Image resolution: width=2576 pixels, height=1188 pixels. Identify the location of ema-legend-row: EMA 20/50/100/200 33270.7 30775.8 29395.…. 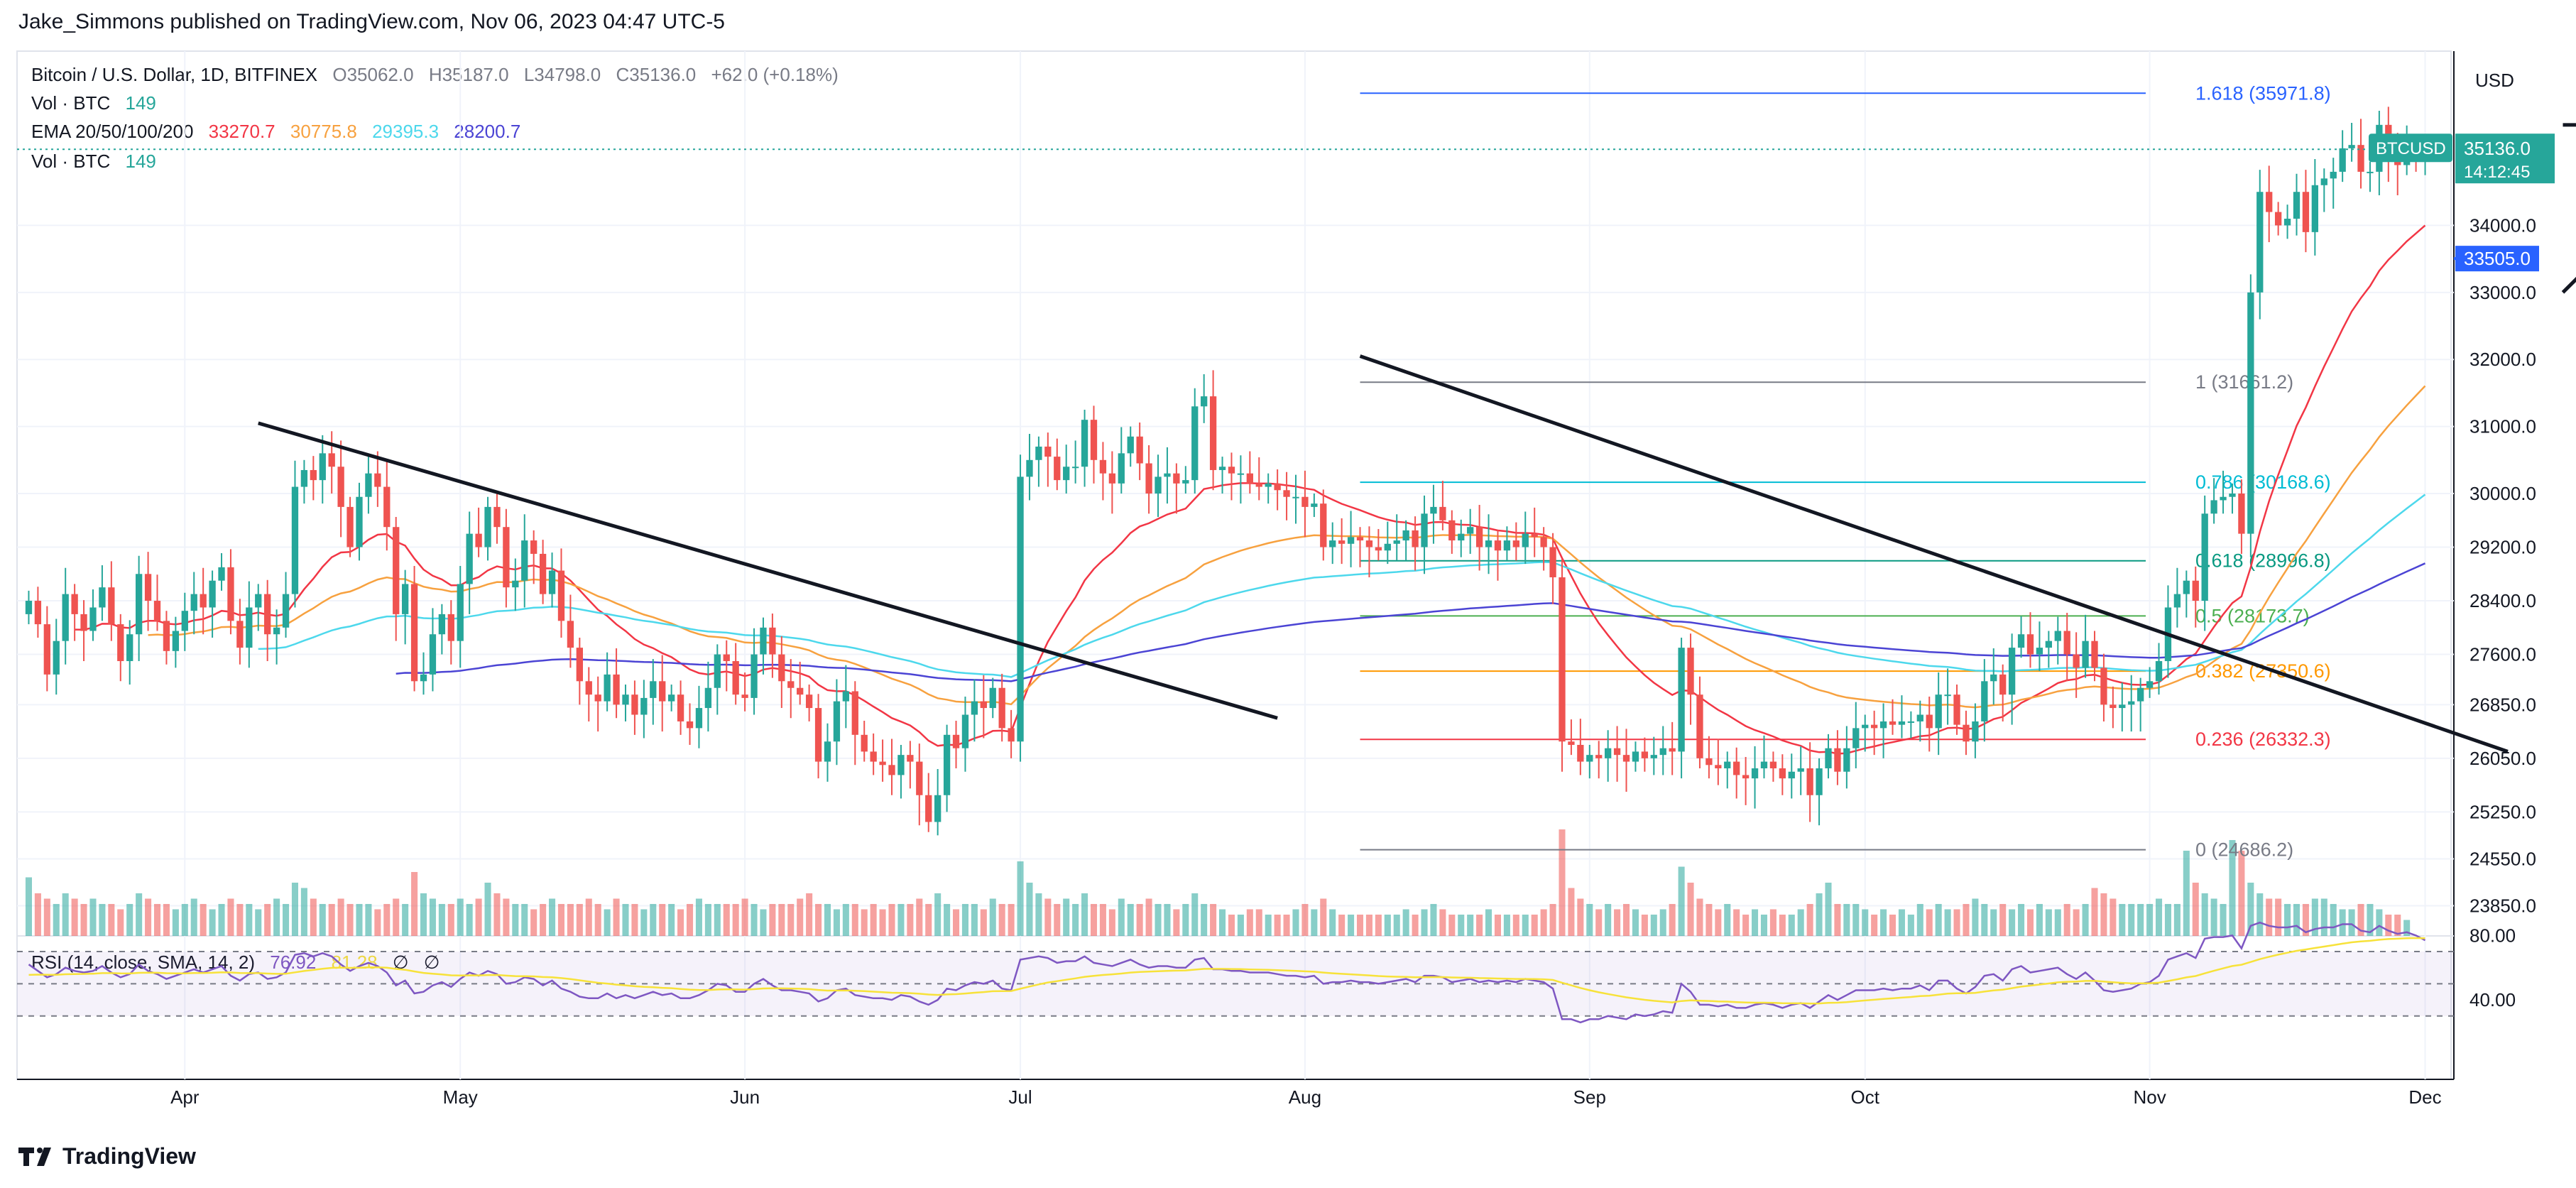
(280, 132).